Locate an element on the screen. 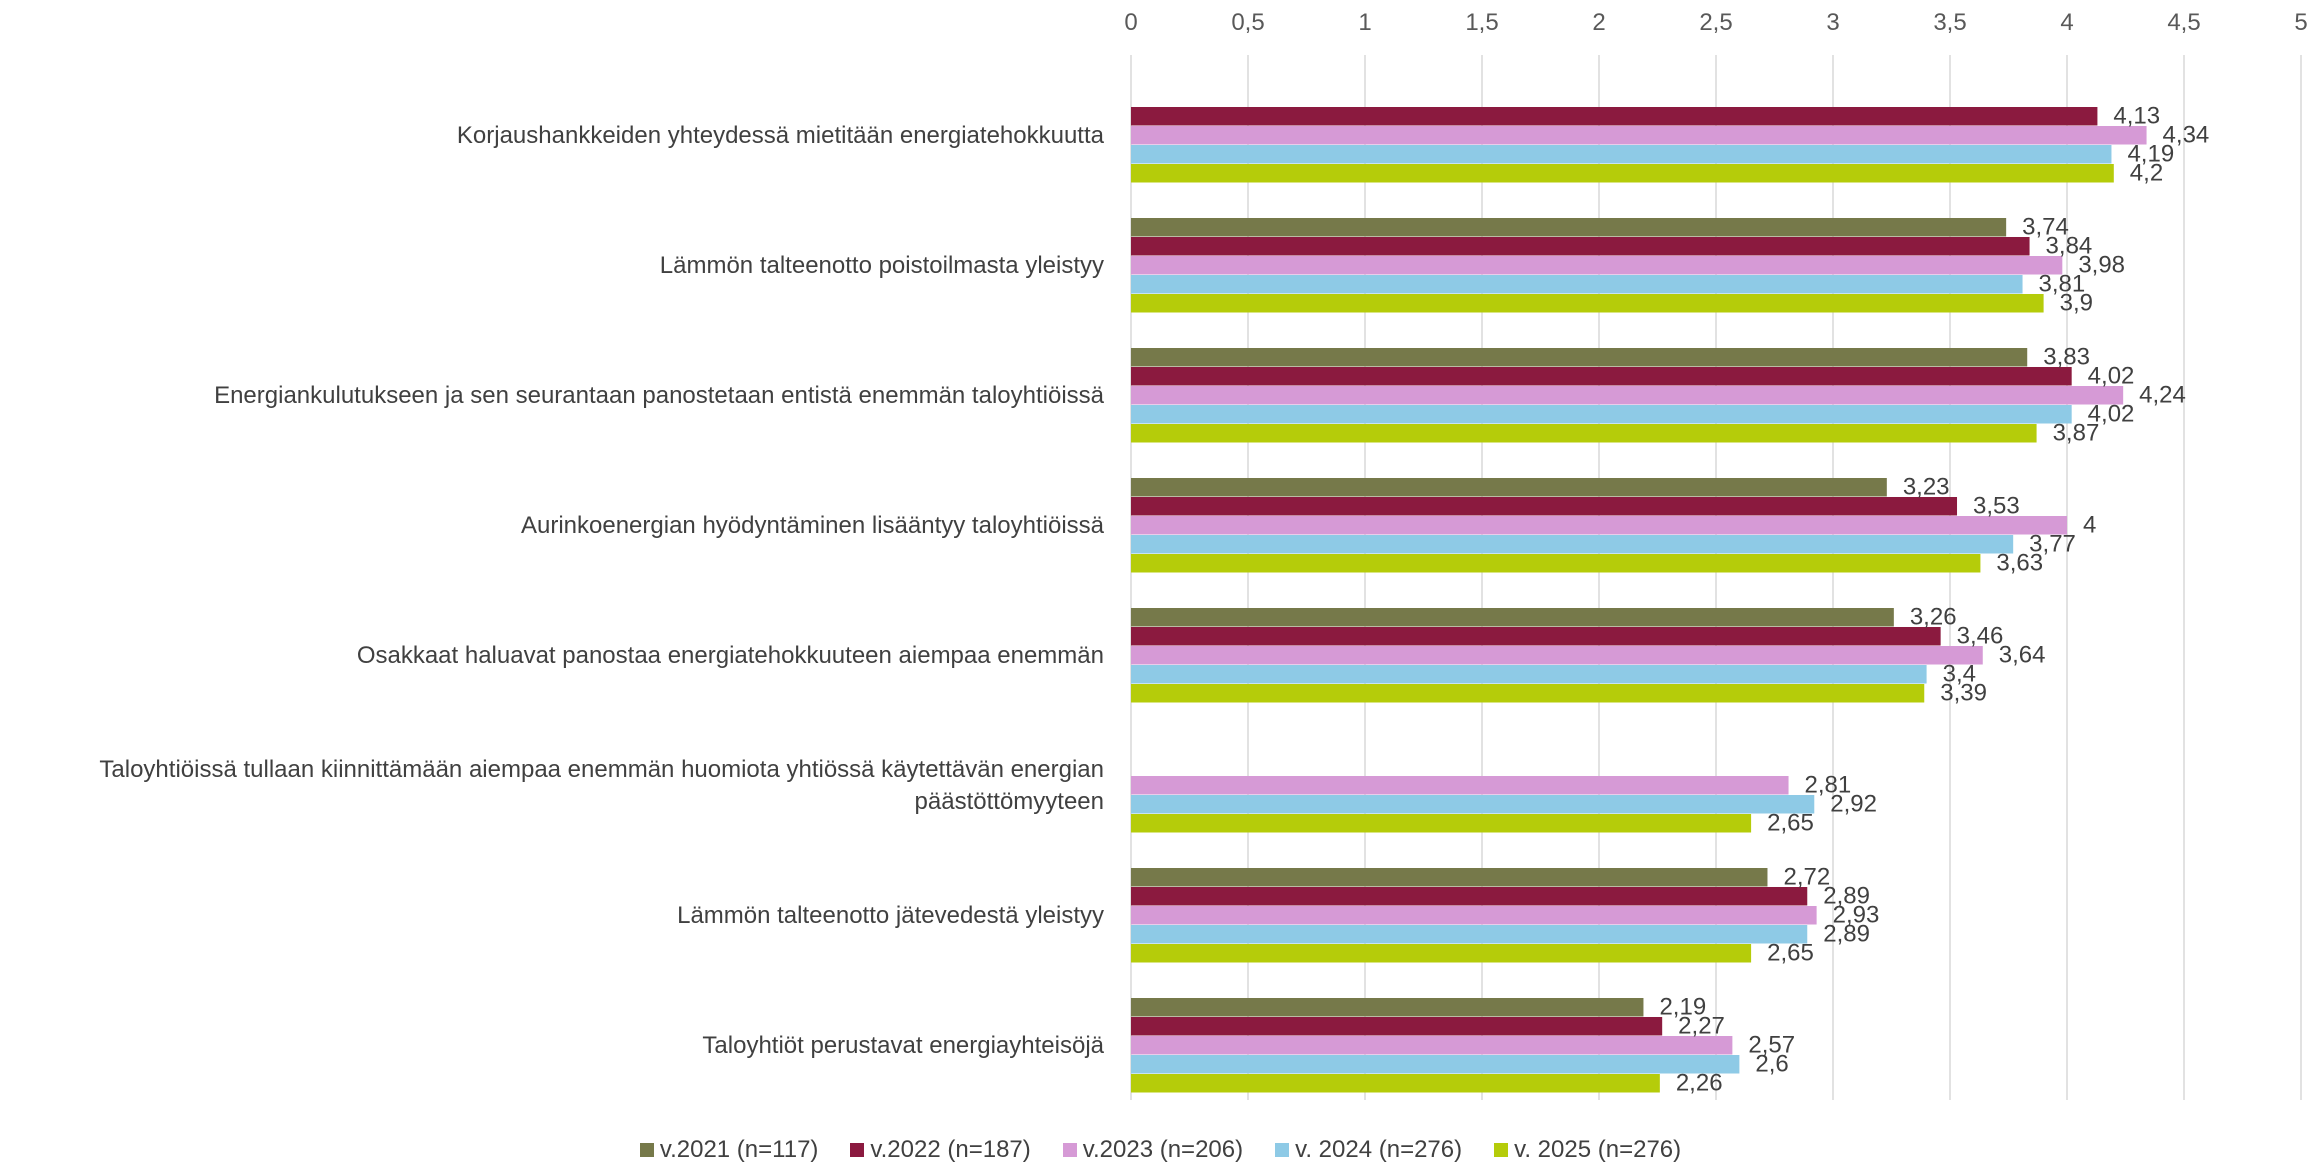 Image resolution: width=2321 pixels, height=1164 pixels. x-tick-label: 2,5 is located at coordinates (1715, 22).